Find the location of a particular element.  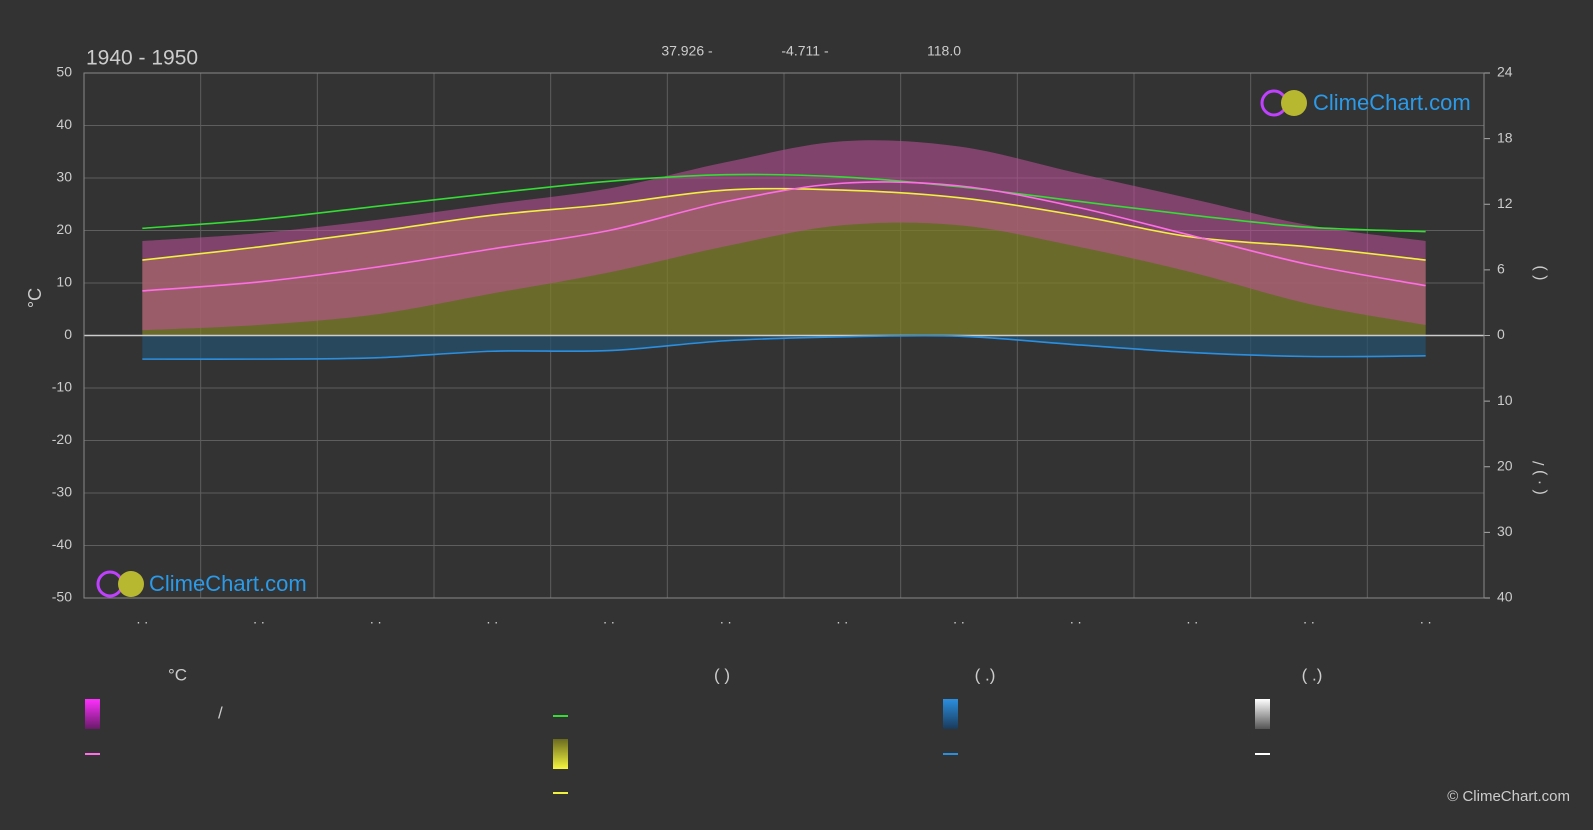

y-tick-label: -30 is located at coordinates (62, 492).